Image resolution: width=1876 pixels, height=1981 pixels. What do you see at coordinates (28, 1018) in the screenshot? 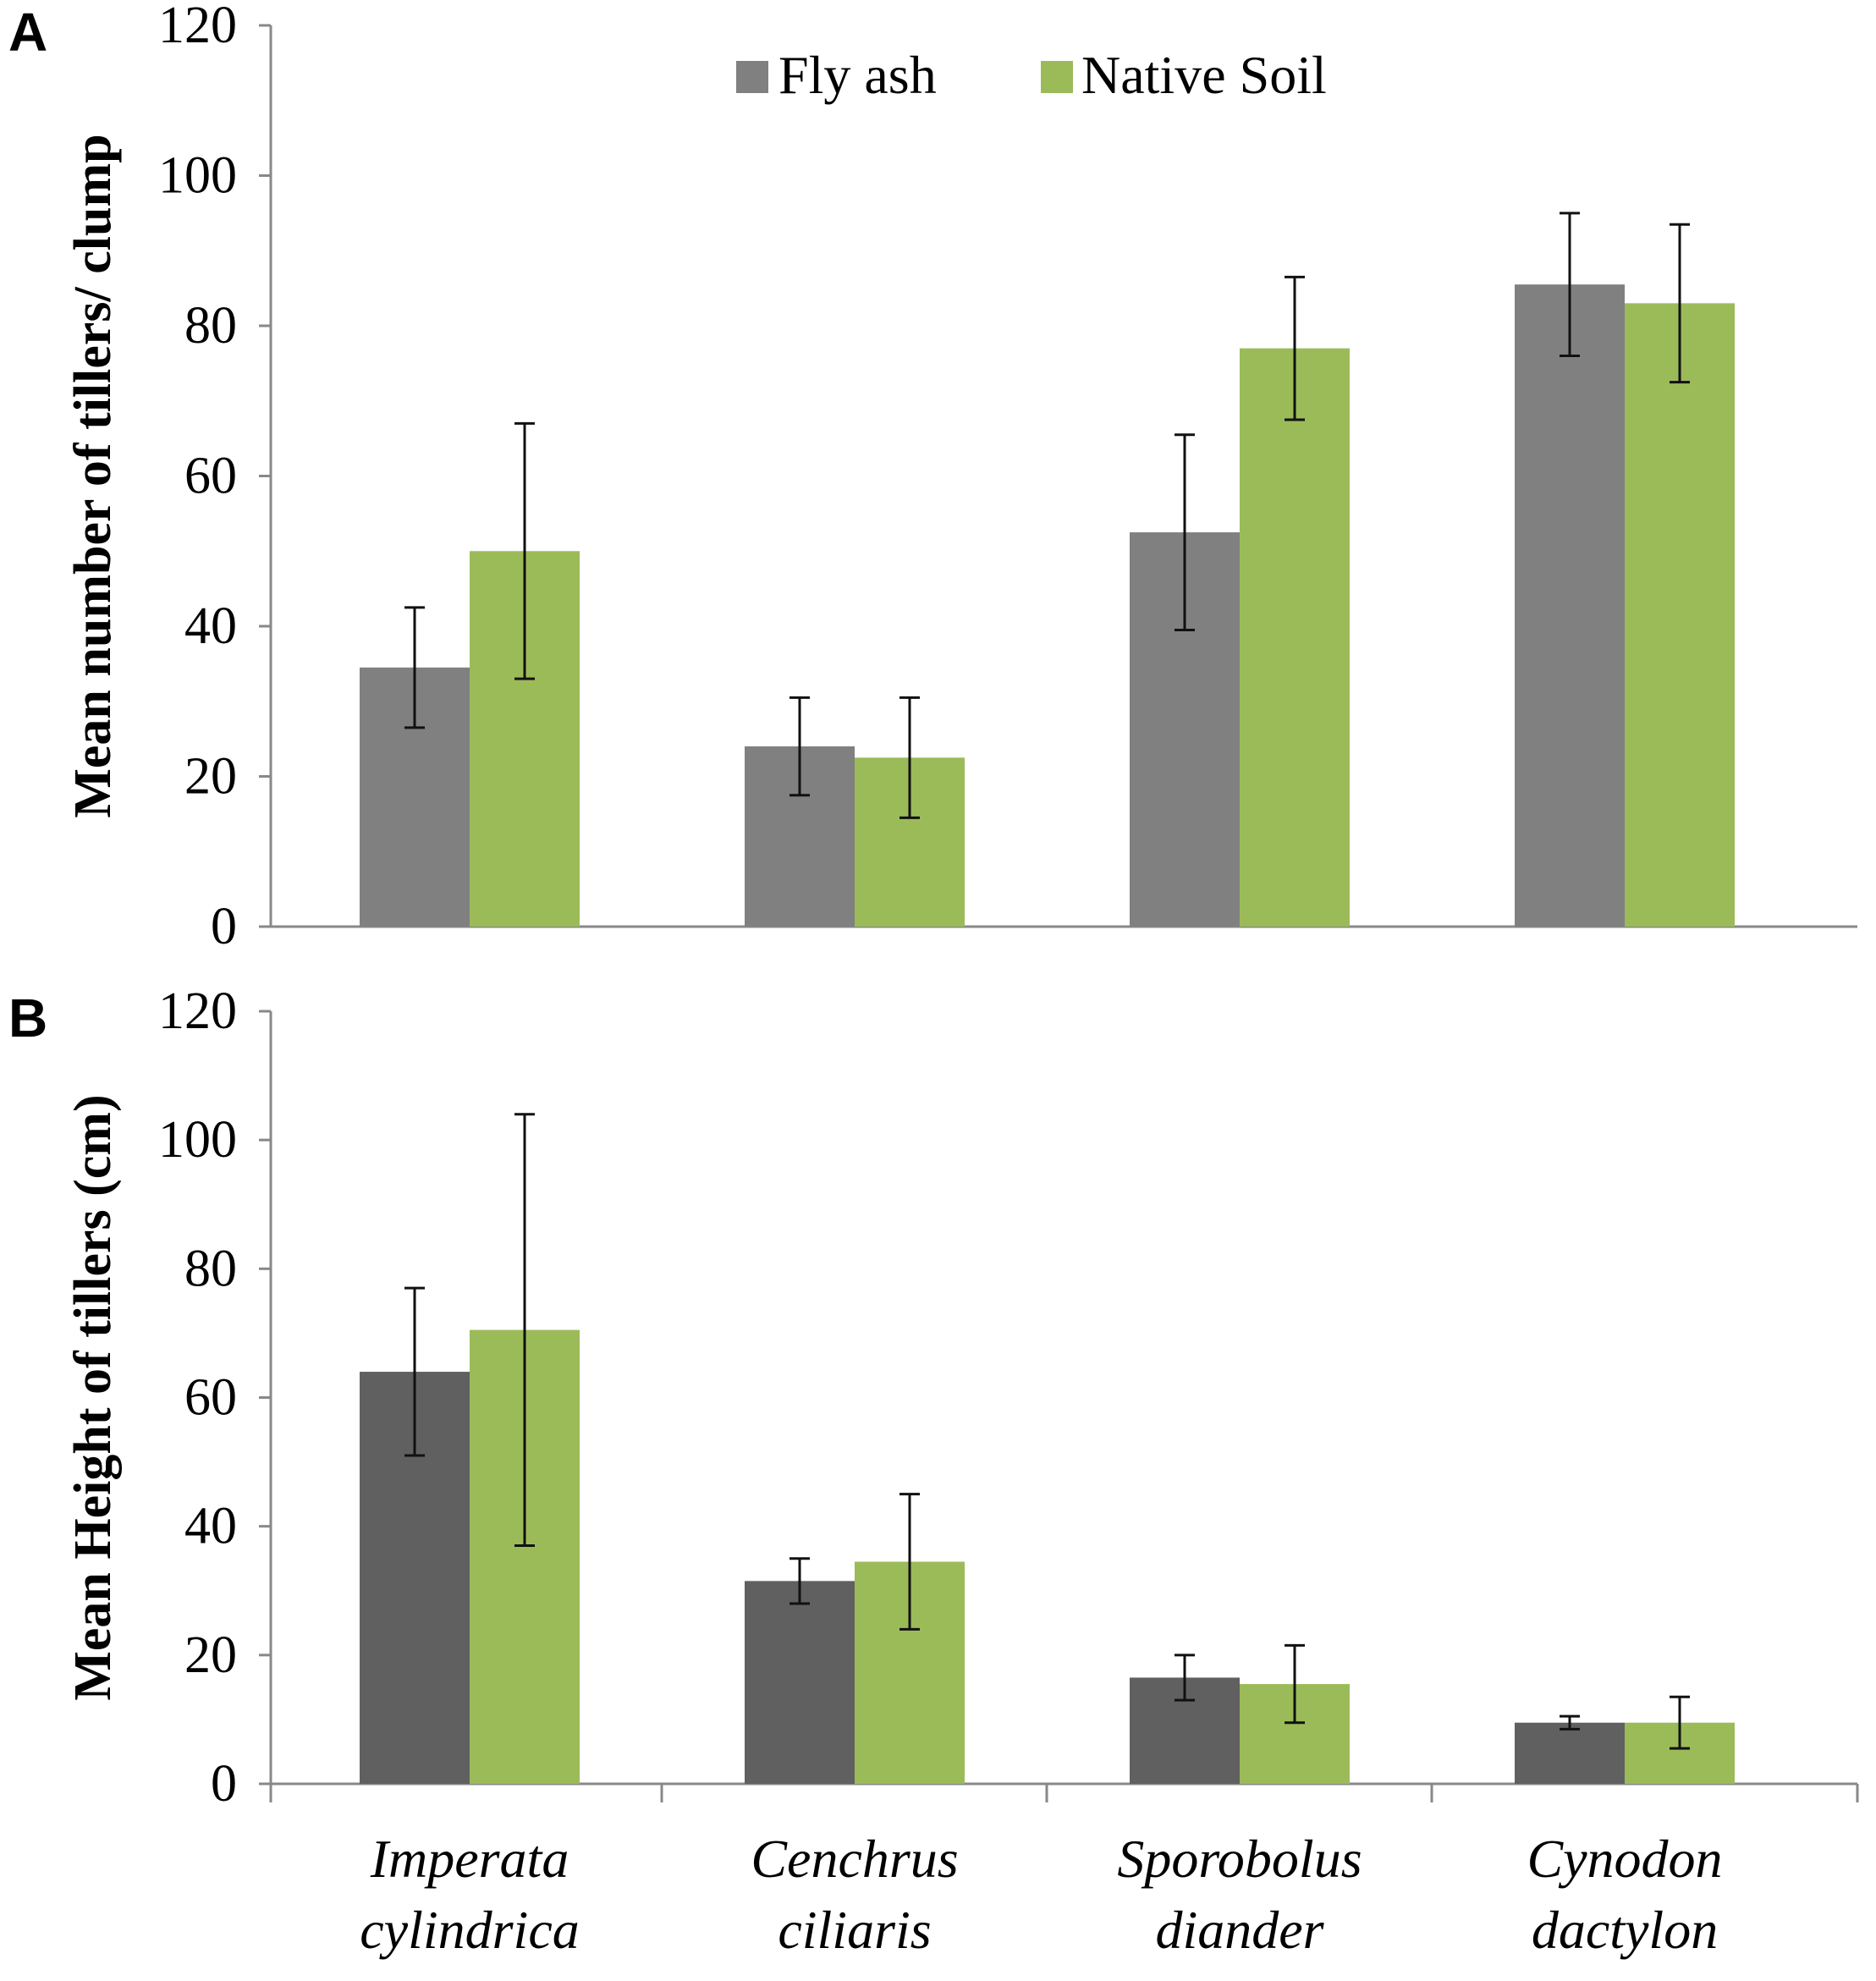
I see `panel-label-b: B` at bounding box center [28, 1018].